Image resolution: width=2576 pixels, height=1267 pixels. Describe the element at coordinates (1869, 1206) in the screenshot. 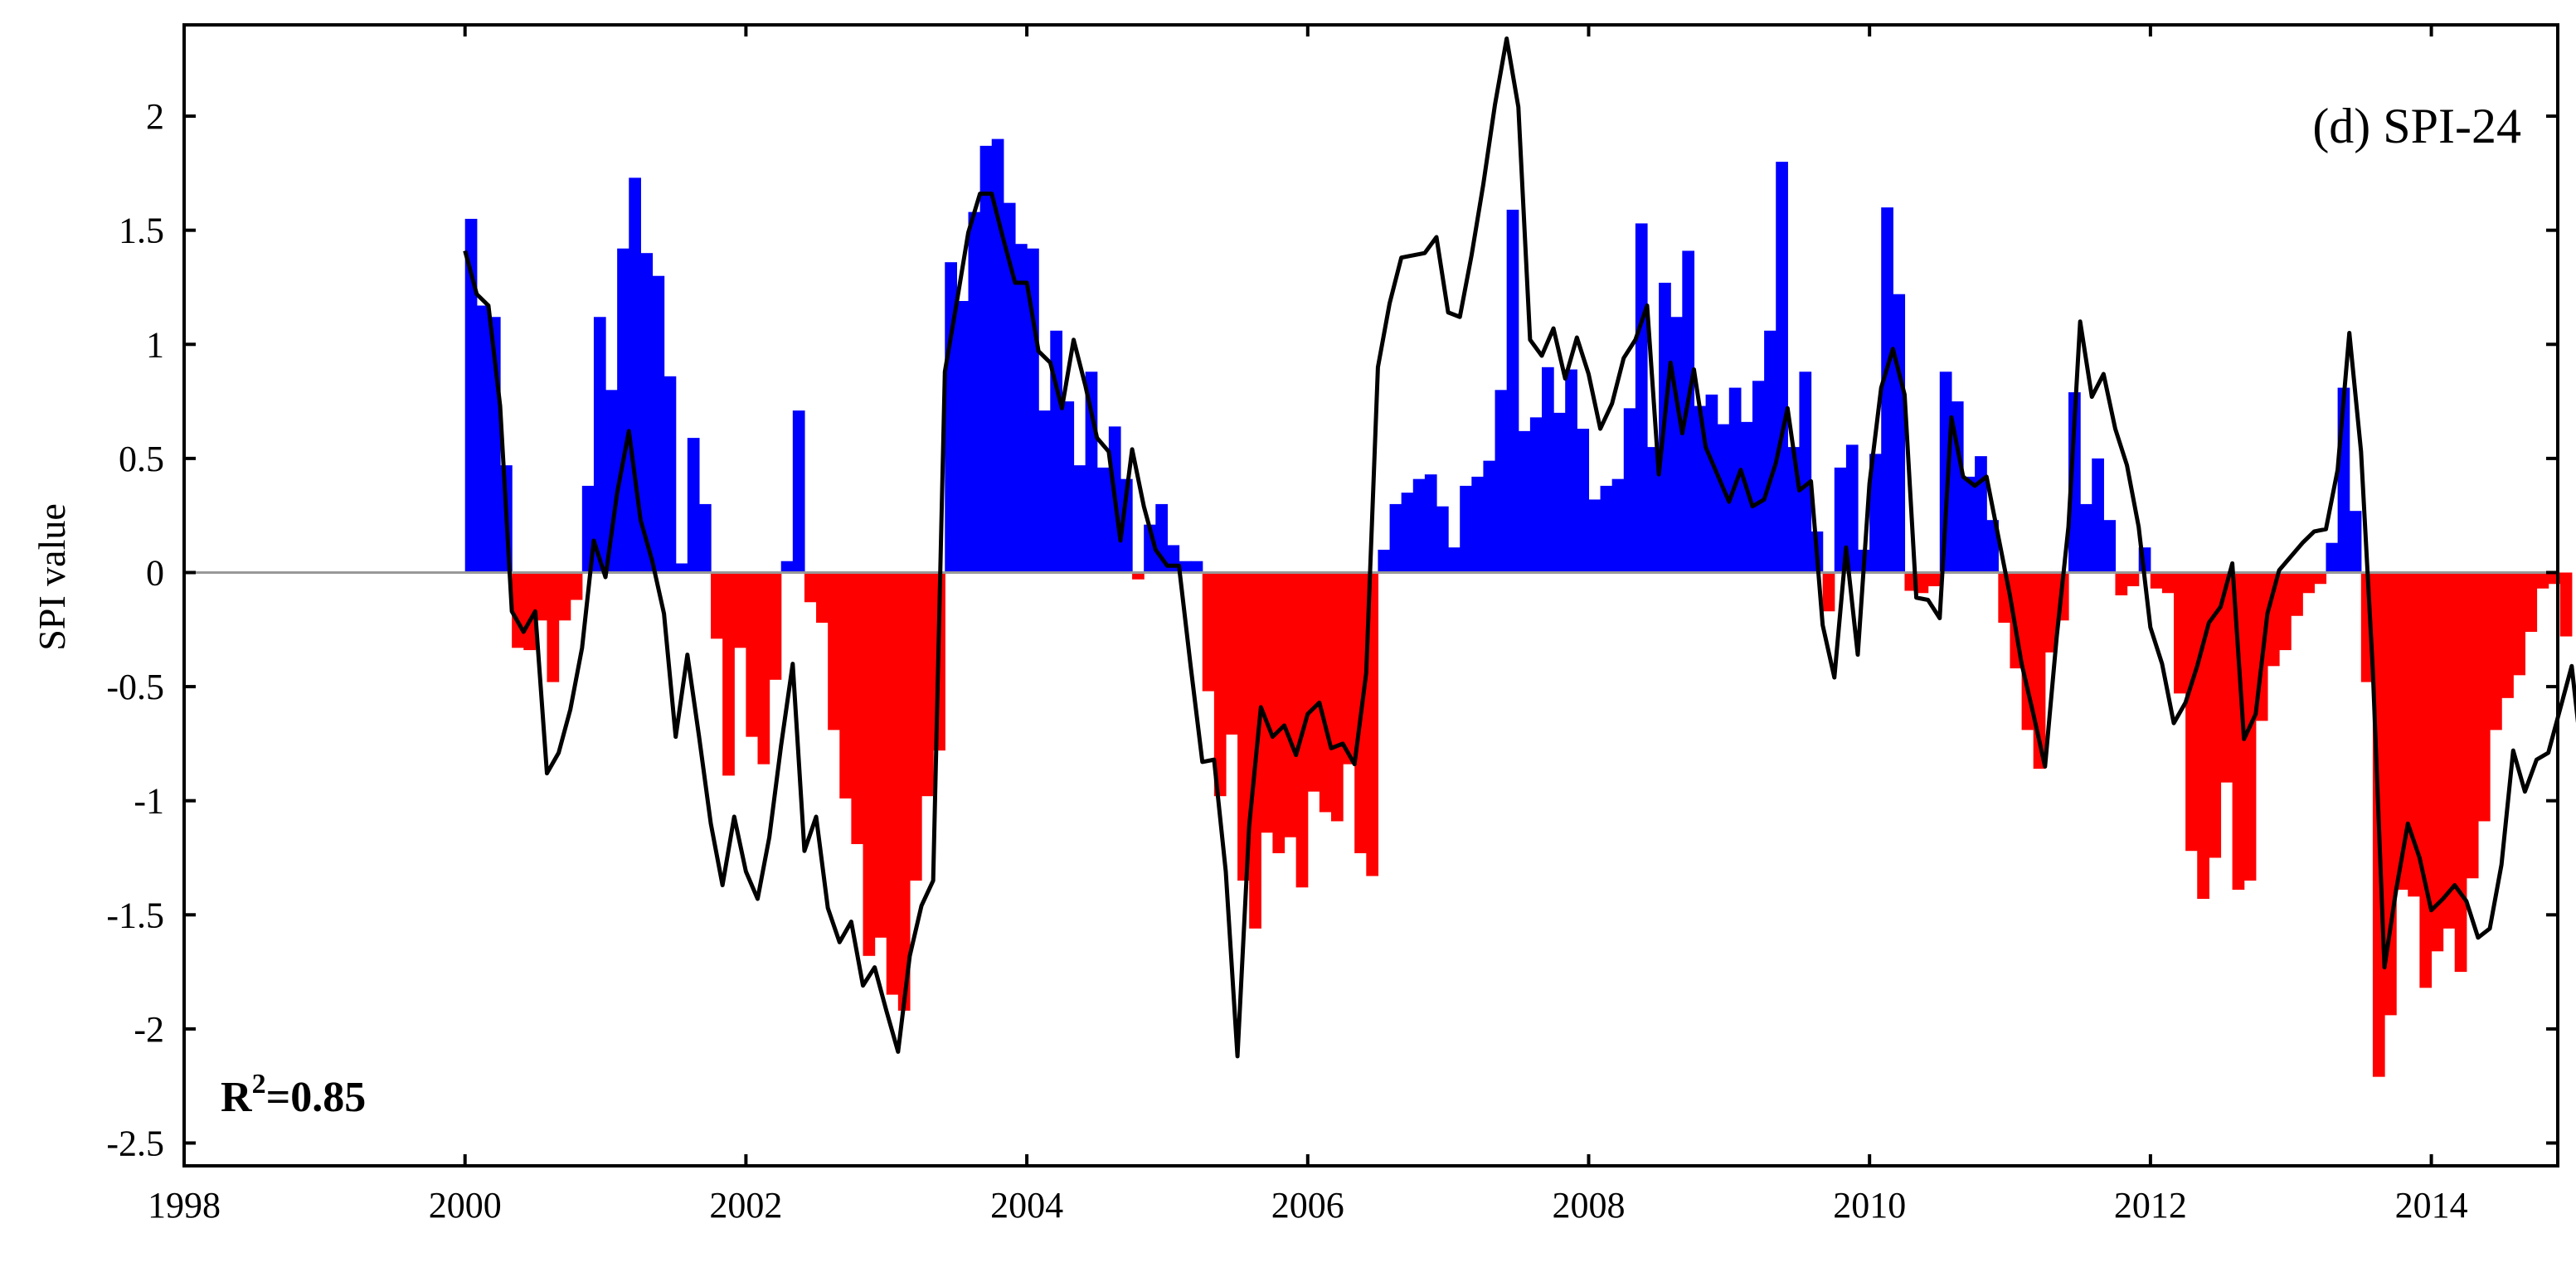

I see `x-tick-label: 2010` at that location.